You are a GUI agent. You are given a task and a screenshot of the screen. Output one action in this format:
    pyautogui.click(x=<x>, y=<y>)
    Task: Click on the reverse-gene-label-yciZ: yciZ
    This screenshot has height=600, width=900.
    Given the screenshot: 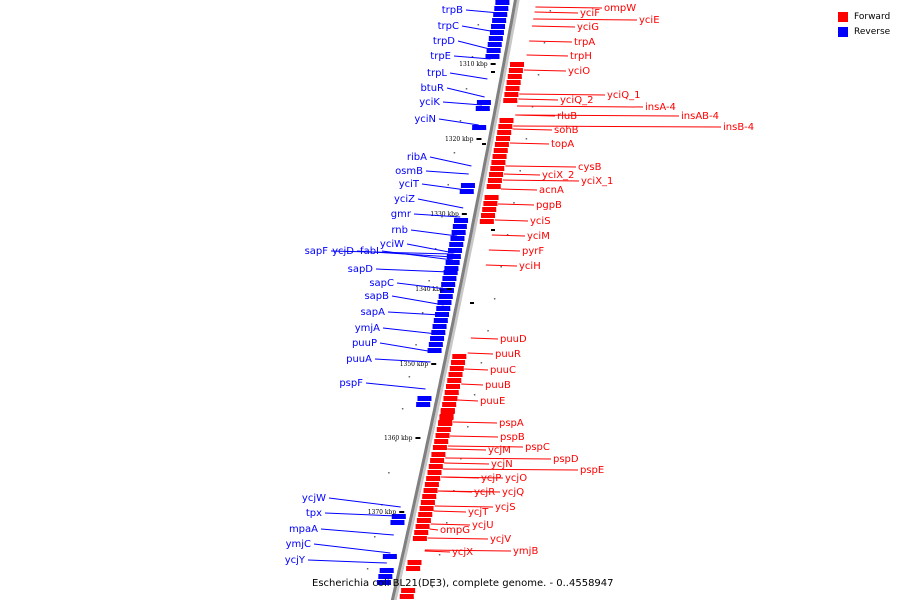 What is the action you would take?
    pyautogui.click(x=404, y=199)
    